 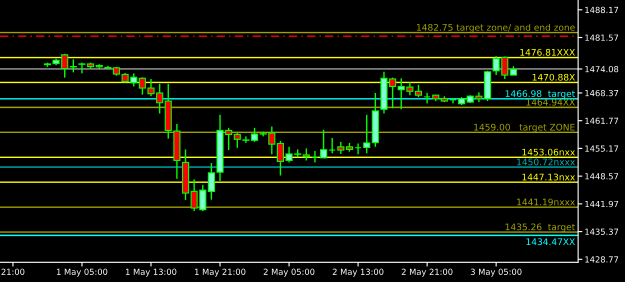 What do you see at coordinates (601, 149) in the screenshot?
I see `y-tick-label: 1455.17` at bounding box center [601, 149].